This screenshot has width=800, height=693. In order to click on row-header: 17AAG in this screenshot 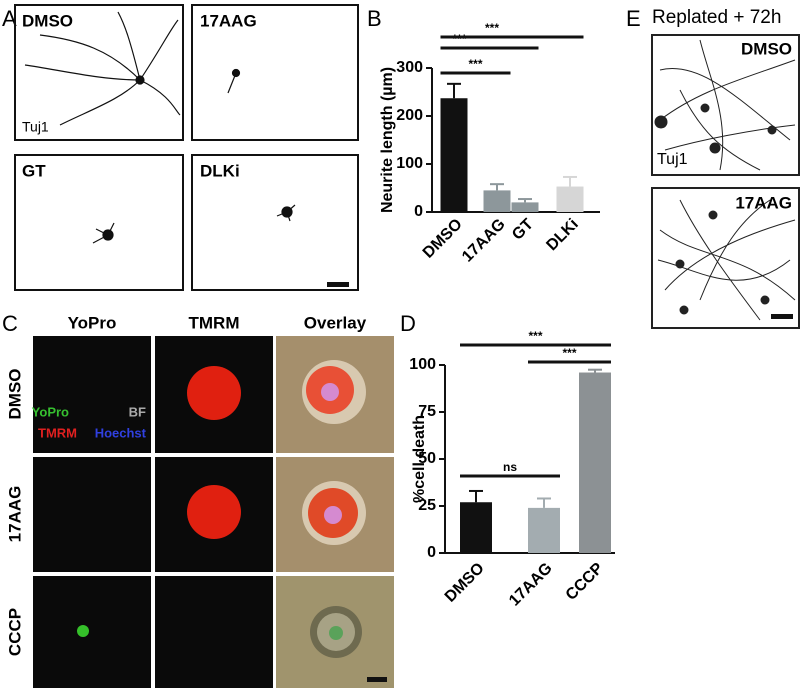, I will do `click(14, 514)`.